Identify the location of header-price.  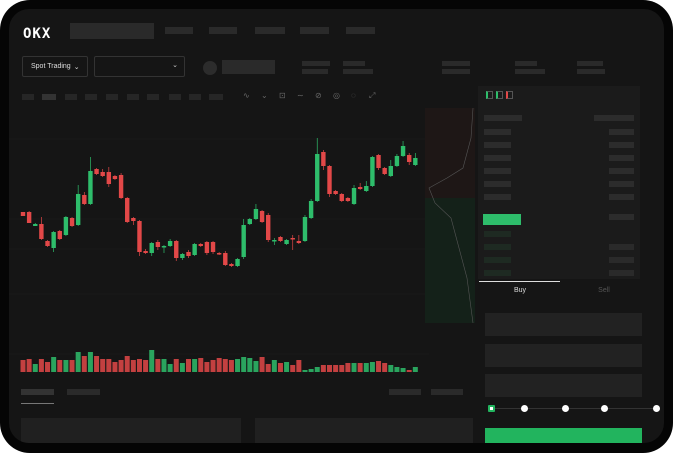
(503, 118).